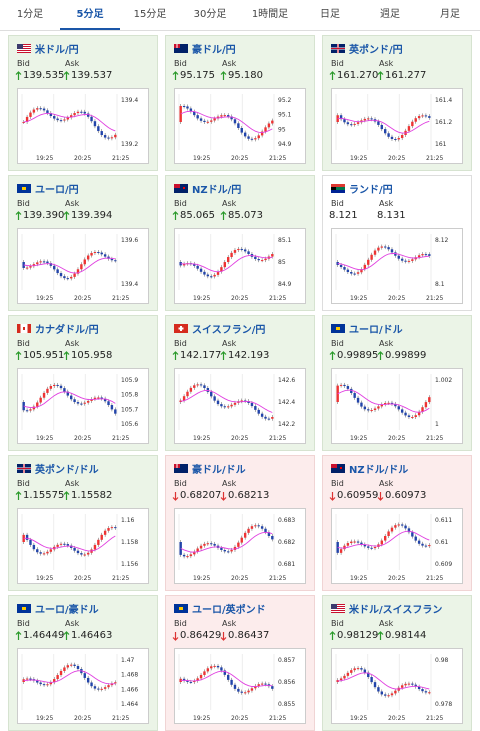  What do you see at coordinates (441, 144) in the screenshot?
I see `y-tick-label: 161` at bounding box center [441, 144].